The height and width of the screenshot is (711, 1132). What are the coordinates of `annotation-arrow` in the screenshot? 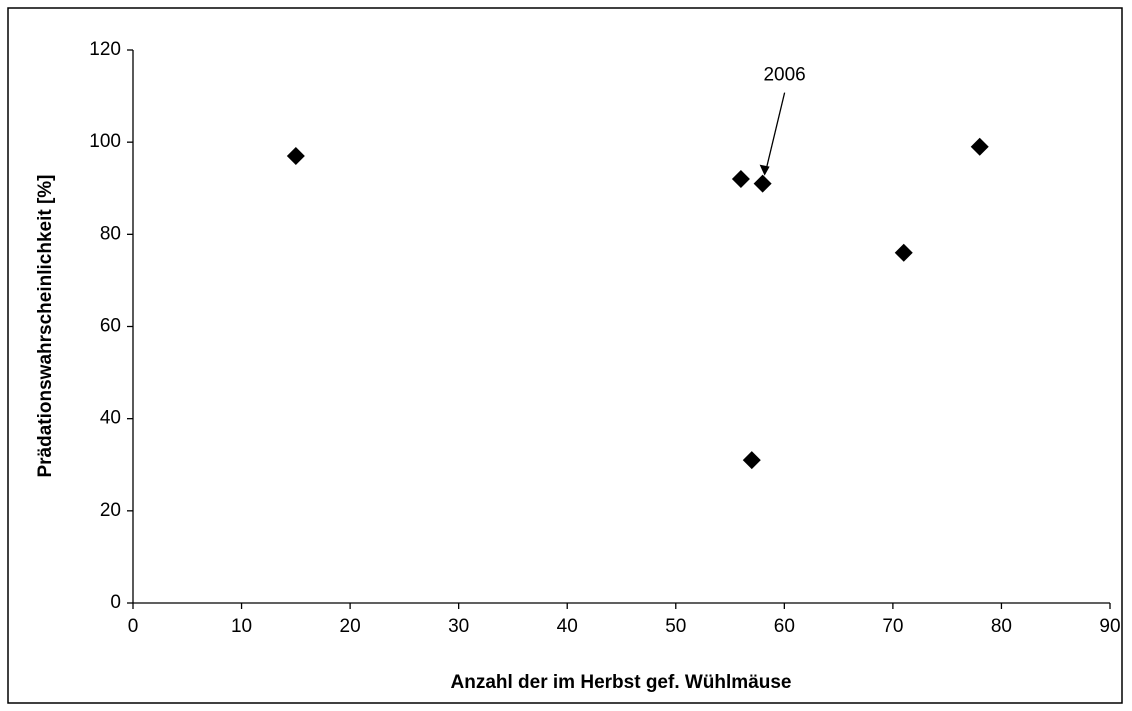 It's located at (775, 132).